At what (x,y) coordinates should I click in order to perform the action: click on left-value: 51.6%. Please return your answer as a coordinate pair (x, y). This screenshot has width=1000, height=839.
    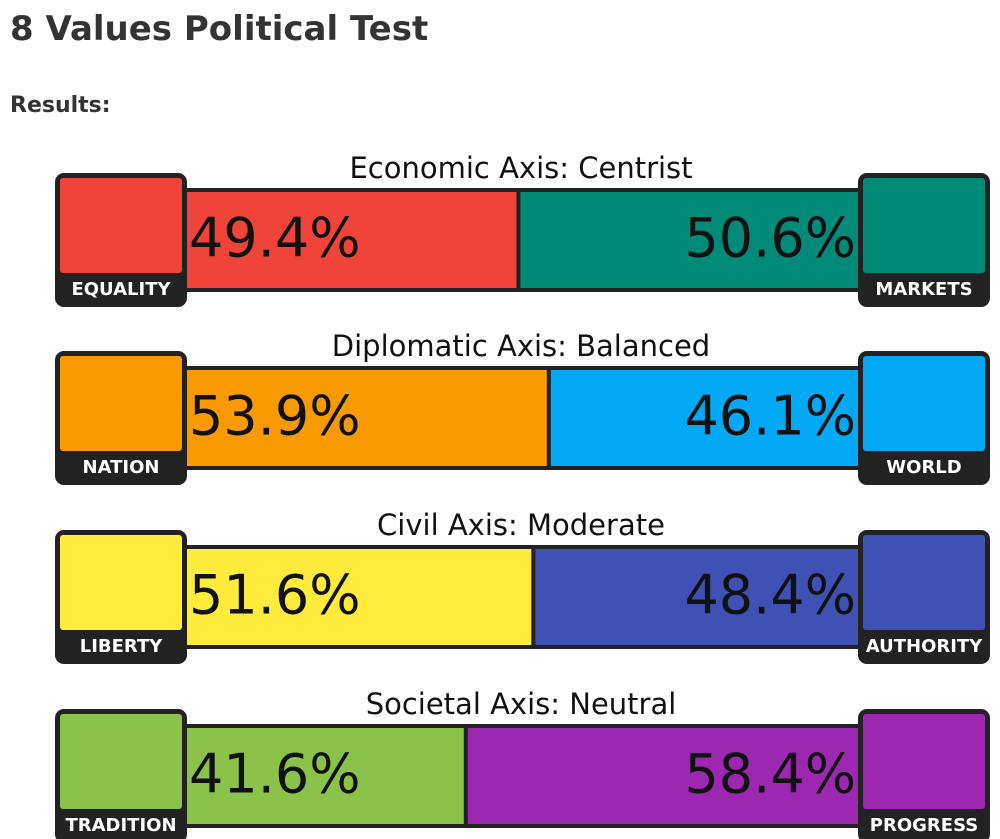
    Looking at the image, I should click on (275, 595).